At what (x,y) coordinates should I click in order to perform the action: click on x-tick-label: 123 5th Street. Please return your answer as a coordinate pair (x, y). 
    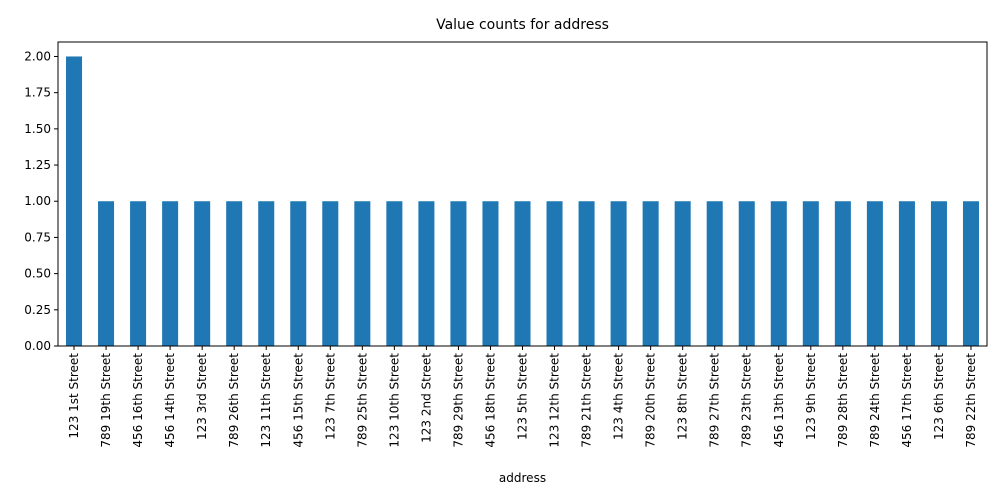
    Looking at the image, I should click on (523, 396).